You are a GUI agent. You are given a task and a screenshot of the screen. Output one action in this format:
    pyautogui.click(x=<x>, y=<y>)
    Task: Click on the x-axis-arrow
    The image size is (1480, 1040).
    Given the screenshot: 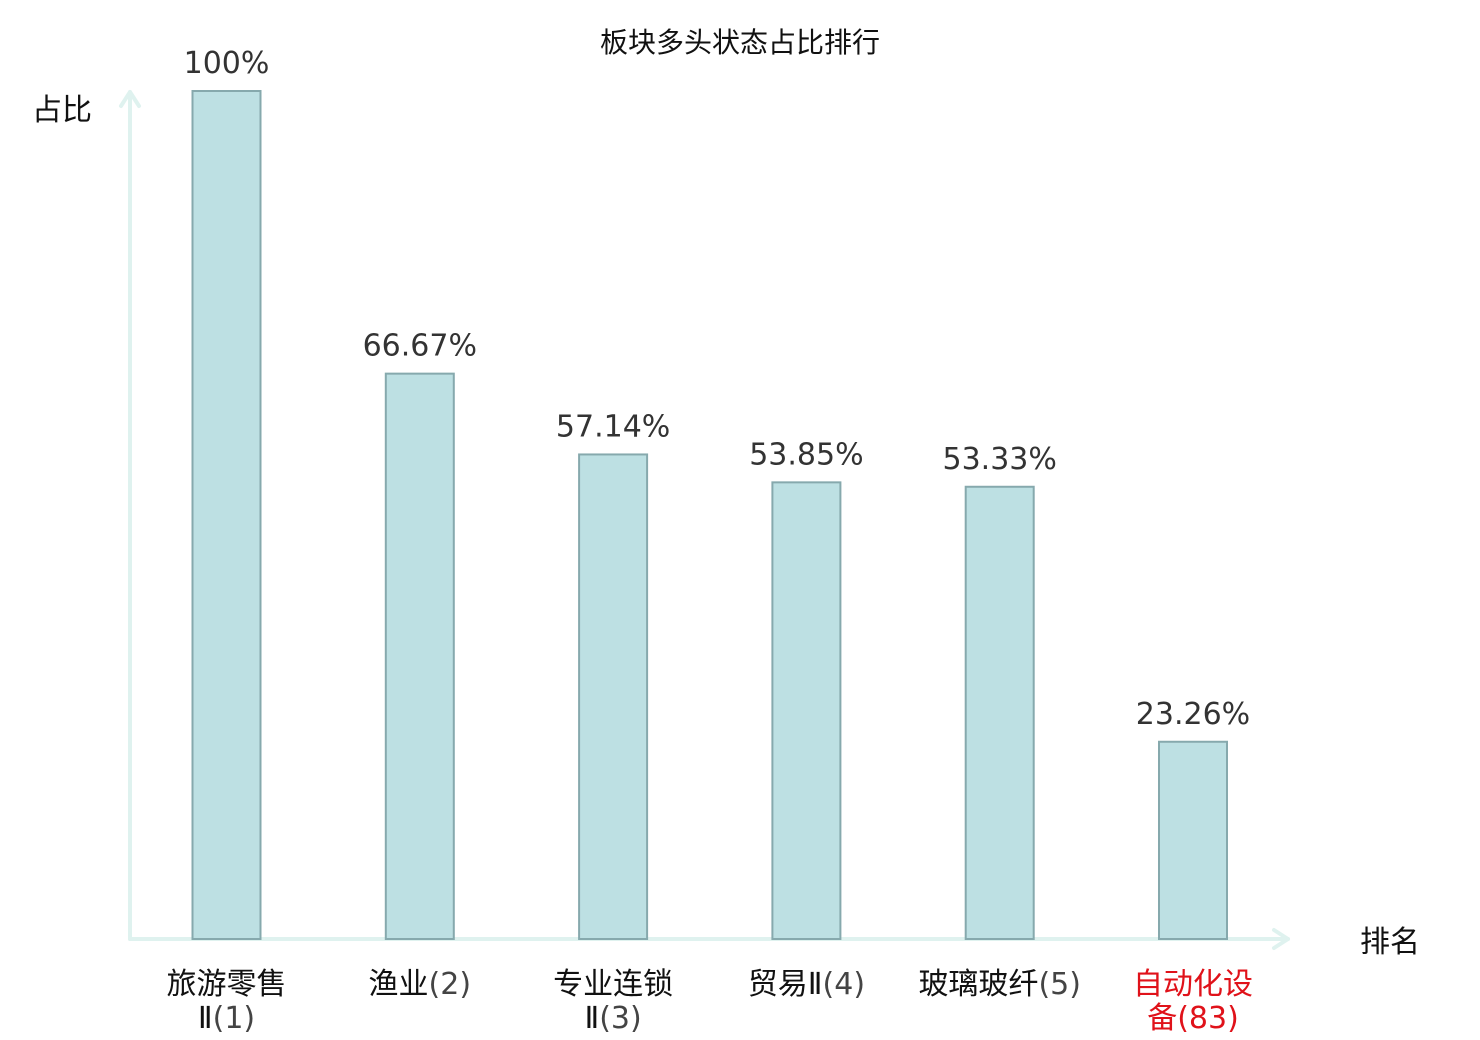 What is the action you would take?
    pyautogui.click(x=1281, y=939)
    